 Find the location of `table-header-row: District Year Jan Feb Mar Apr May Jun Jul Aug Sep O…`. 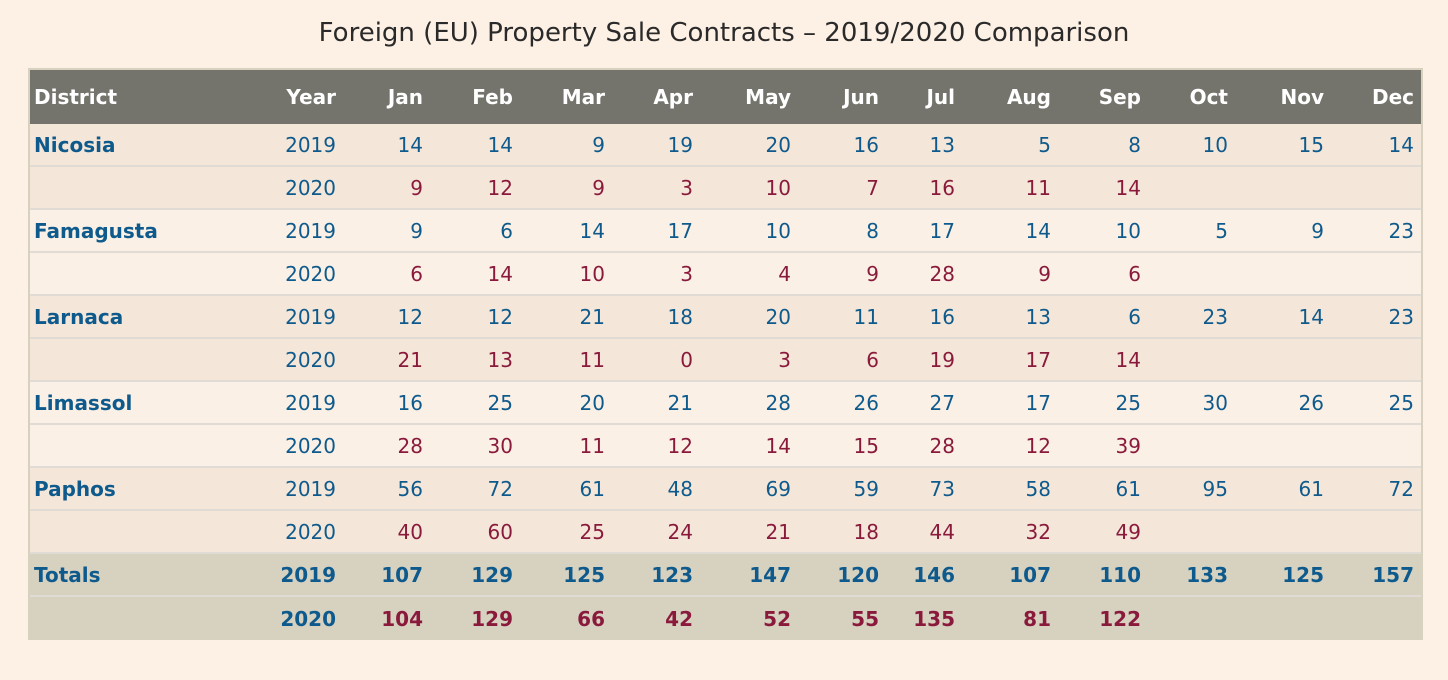

table-header-row: District Year Jan Feb Mar Apr May Jun Jul Aug Sep O… is located at coordinates (725, 97).